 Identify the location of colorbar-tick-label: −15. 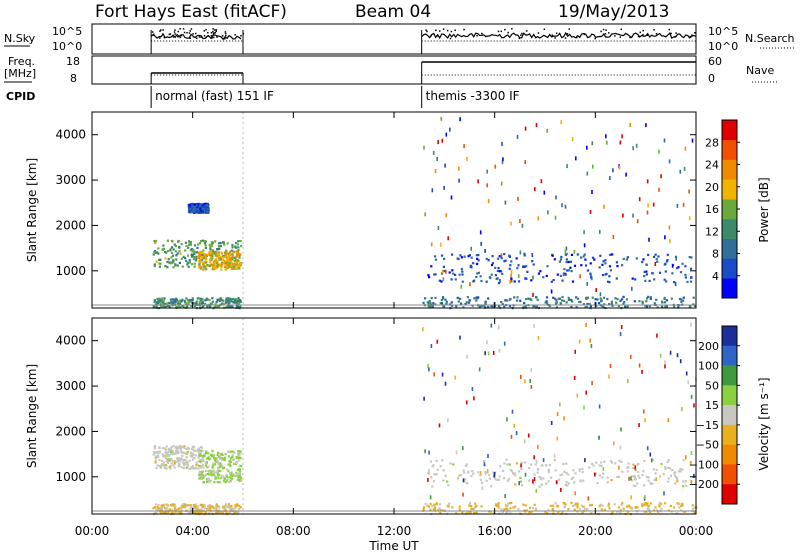
(707, 425).